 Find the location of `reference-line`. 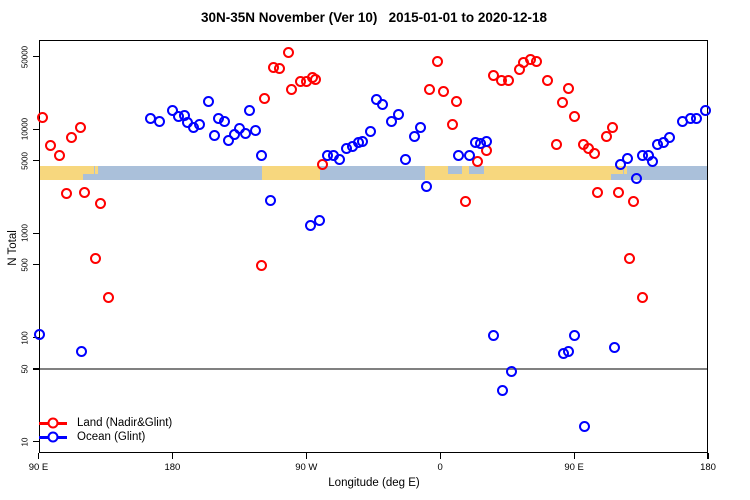

reference-line is located at coordinates (373, 369).